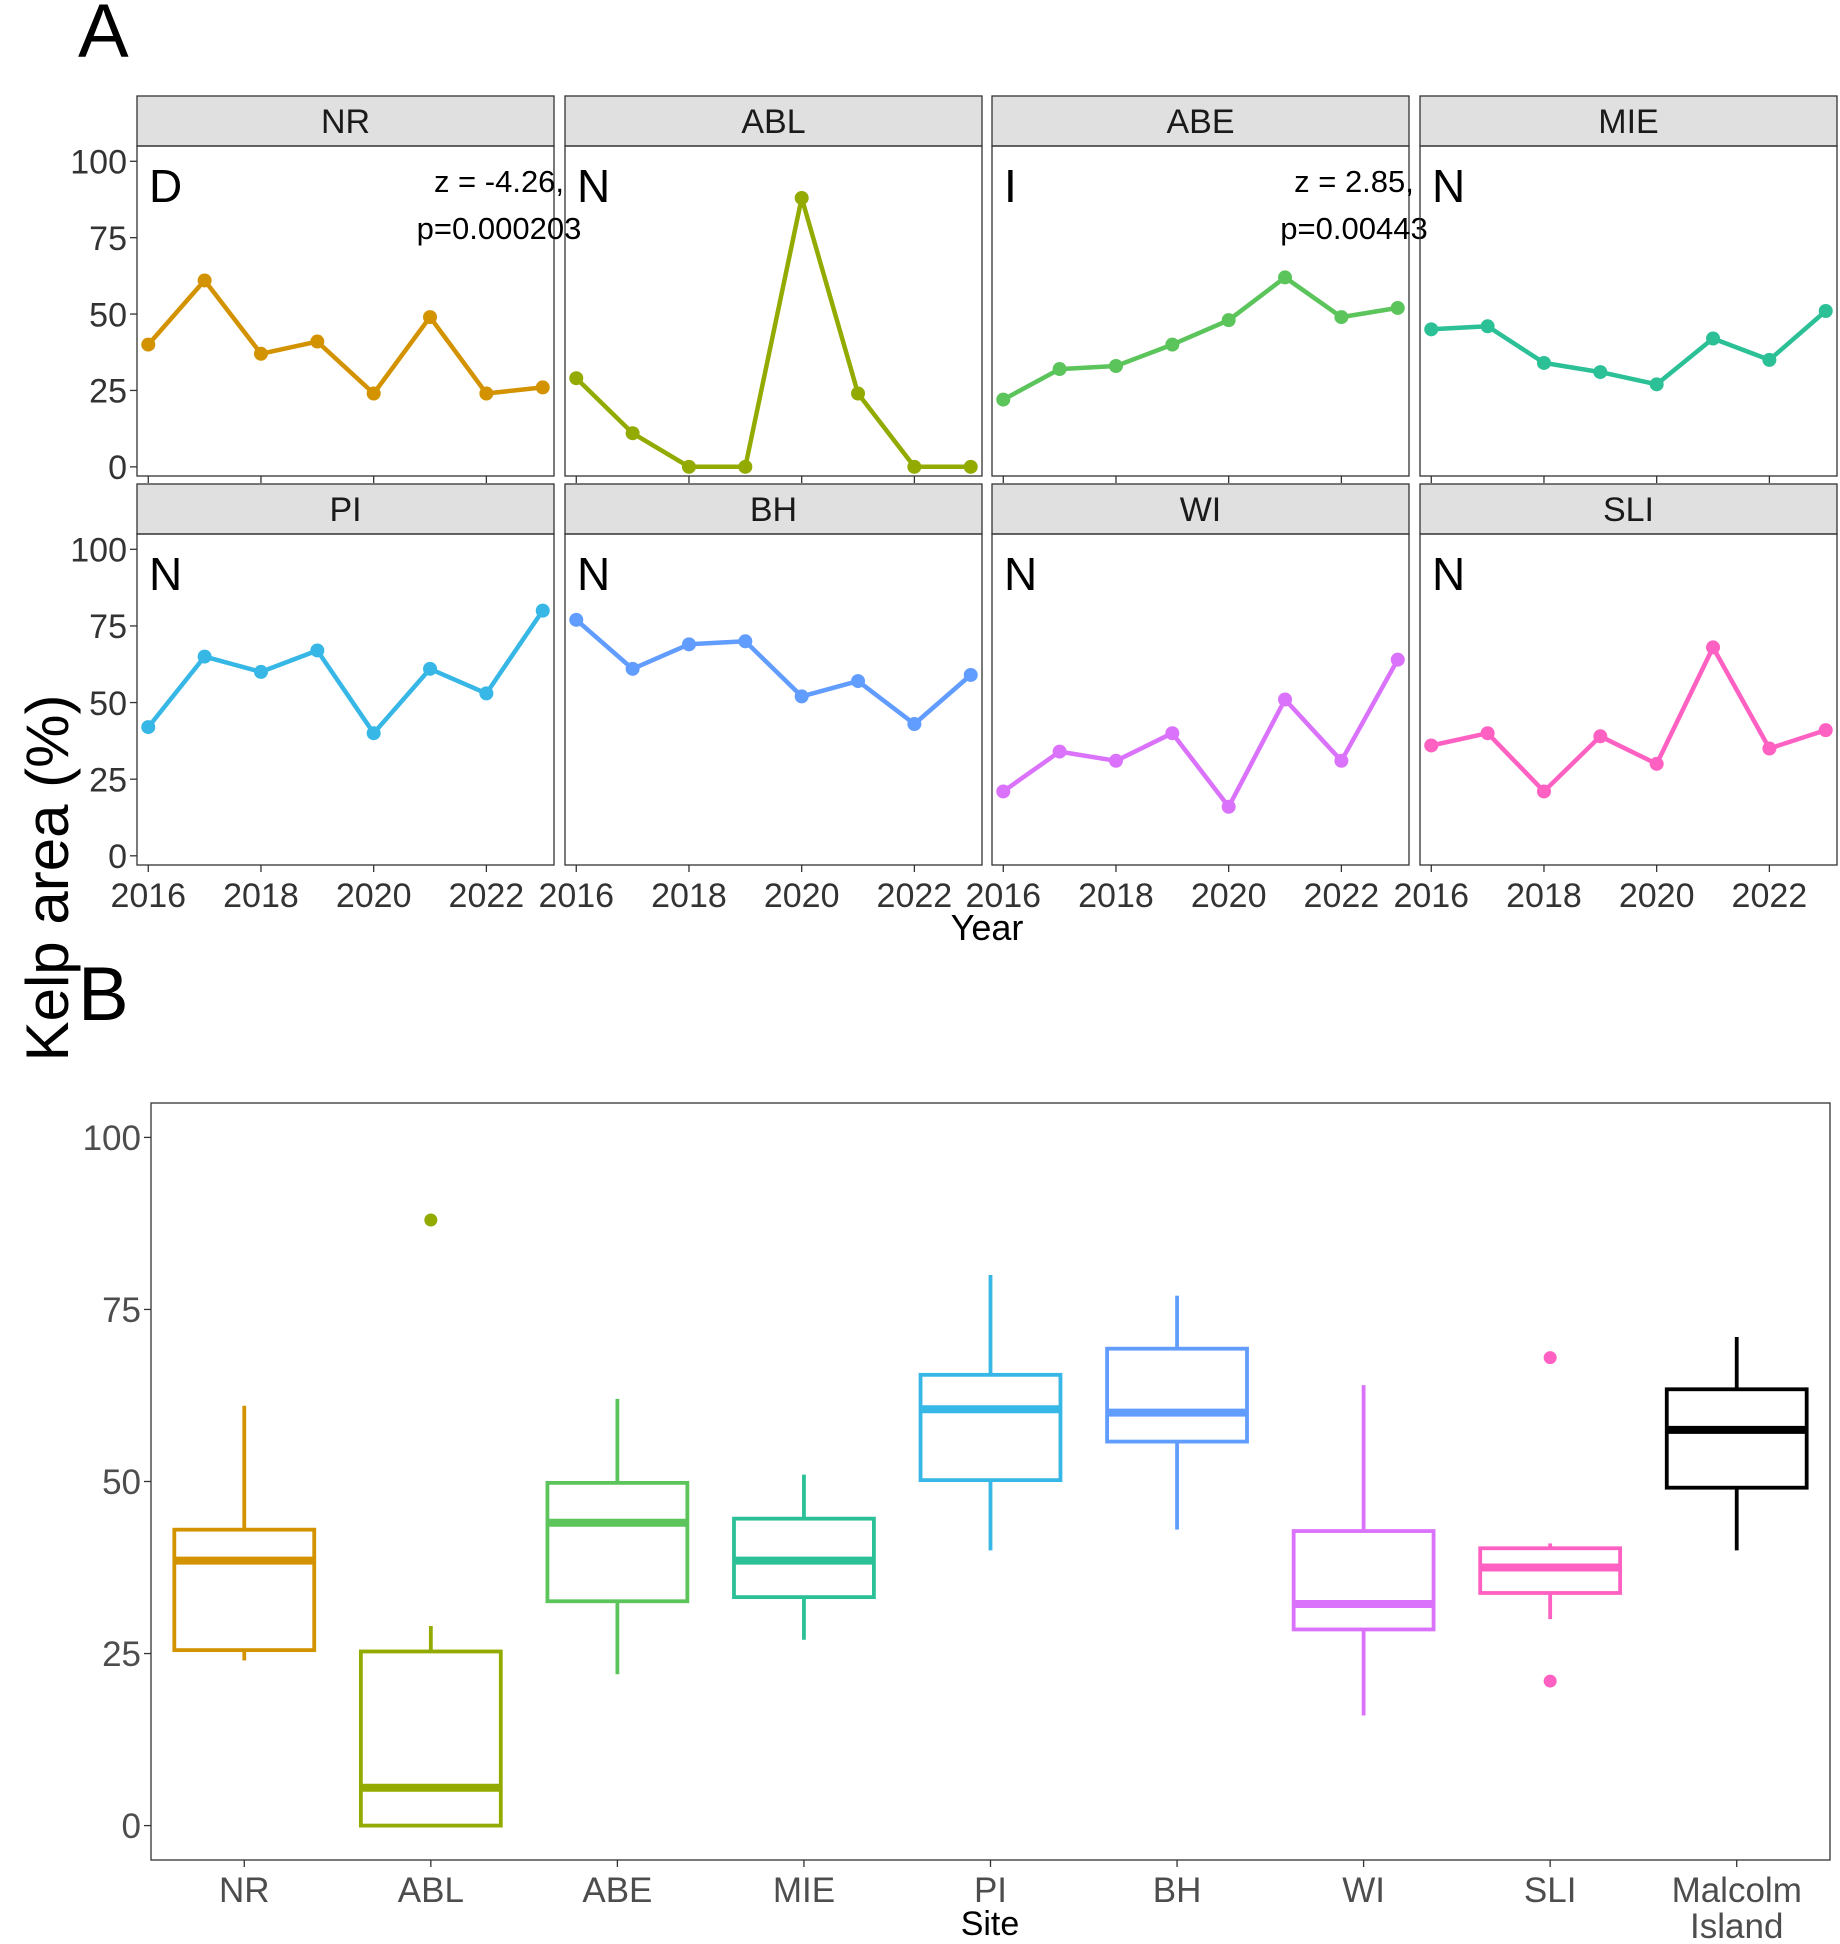  Describe the element at coordinates (499, 181) in the screenshot. I see `stat-z-label: z = -4.26,` at that location.